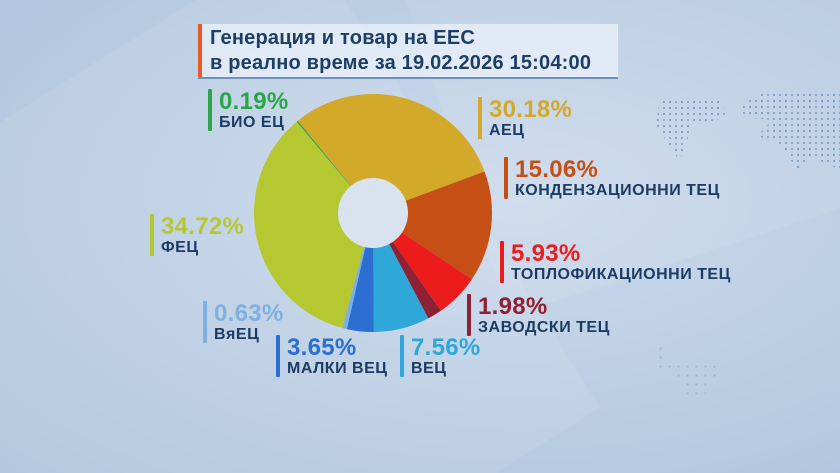 This screenshot has height=473, width=840. What do you see at coordinates (313, 224) in the screenshot?
I see `pie-segment-ФЕЦ` at bounding box center [313, 224].